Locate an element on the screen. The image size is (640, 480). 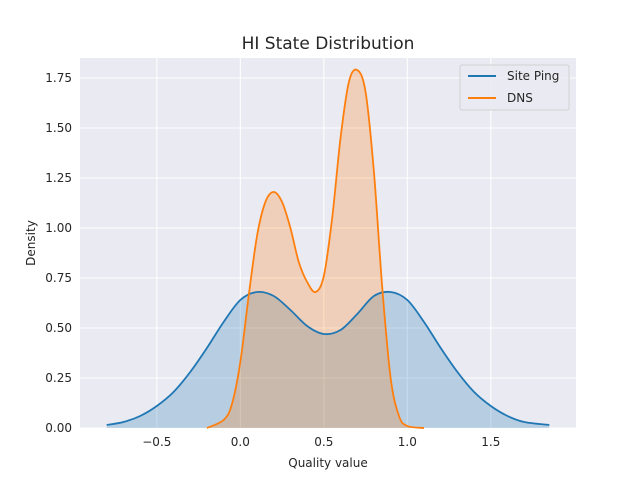
y-tick-label: 1.00 is located at coordinates (58, 228).